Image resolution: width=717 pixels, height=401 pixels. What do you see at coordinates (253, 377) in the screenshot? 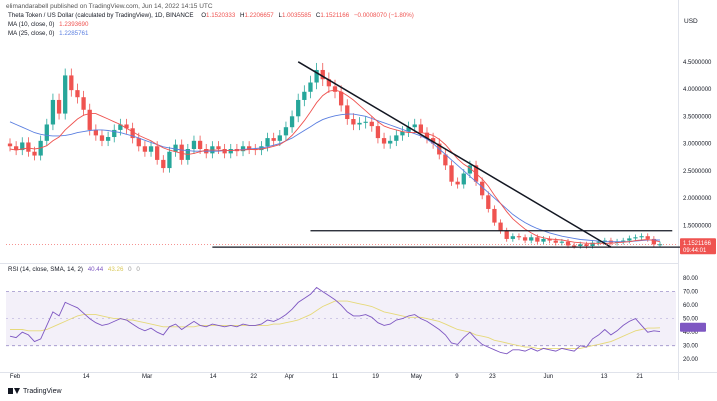
I see `time-tick-label: 22` at bounding box center [253, 377].